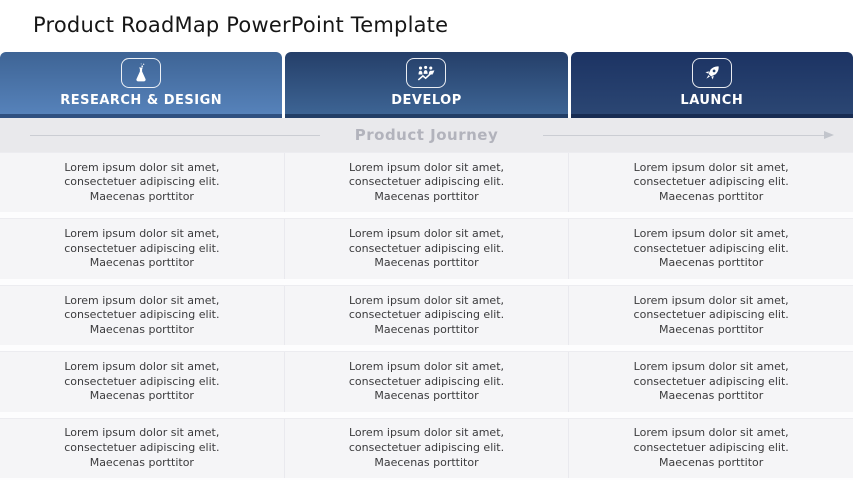 This screenshot has height=480, width=853. Describe the element at coordinates (711, 73) in the screenshot. I see `rocket-icon` at that location.